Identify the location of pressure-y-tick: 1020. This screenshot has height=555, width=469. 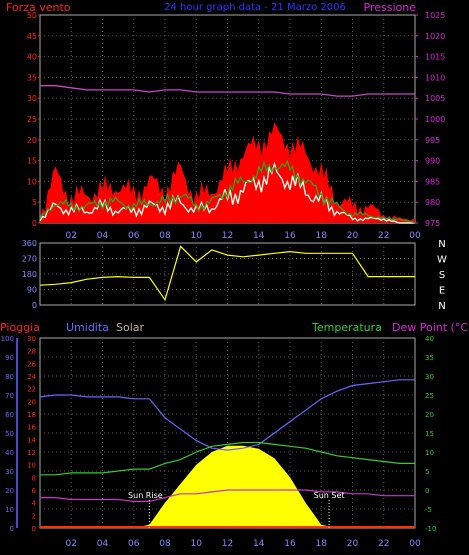
(435, 36).